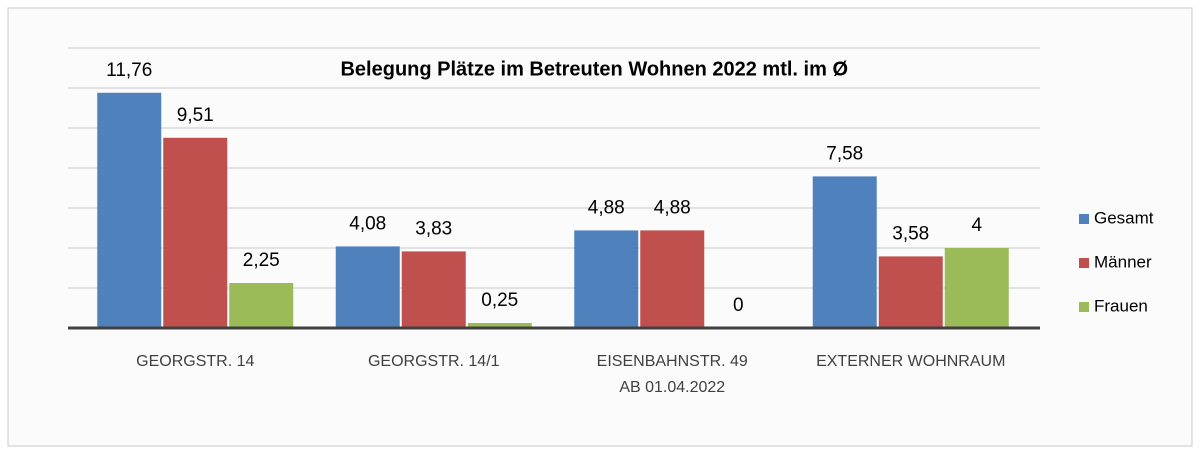 This screenshot has height=456, width=1202. What do you see at coordinates (1121, 305) in the screenshot?
I see `legend-label: Frauen` at bounding box center [1121, 305].